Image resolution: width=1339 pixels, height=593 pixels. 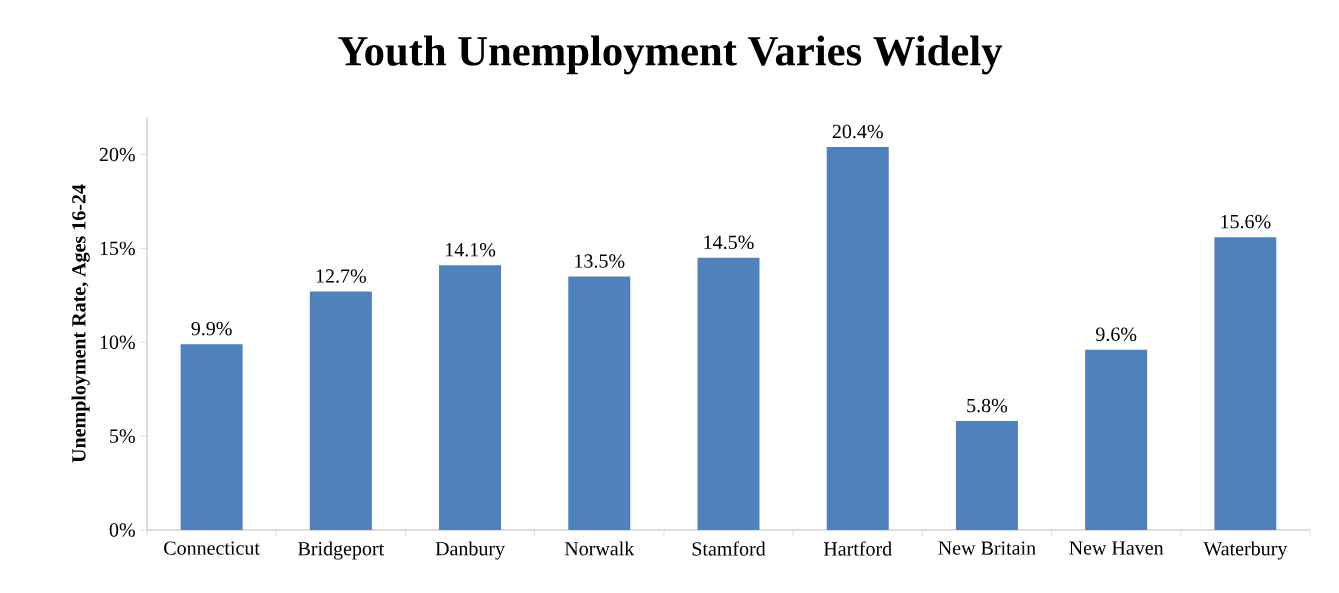 I want to click on y-axis-title: Unemployment Rate, Ages 16-24, so click(x=80, y=323).